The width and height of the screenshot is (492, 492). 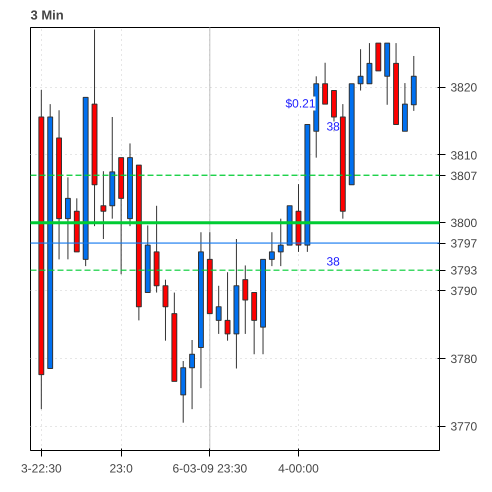 I want to click on ref-line-label: 3797, so click(x=464, y=243).